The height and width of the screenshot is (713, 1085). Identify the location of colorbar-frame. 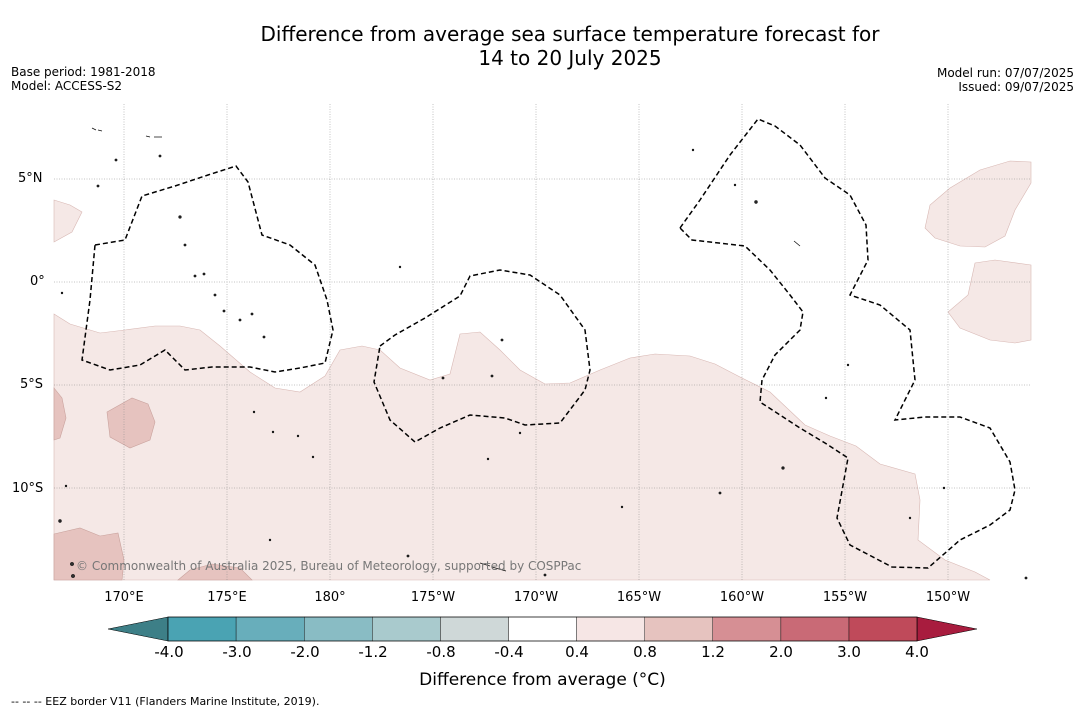
(542, 629).